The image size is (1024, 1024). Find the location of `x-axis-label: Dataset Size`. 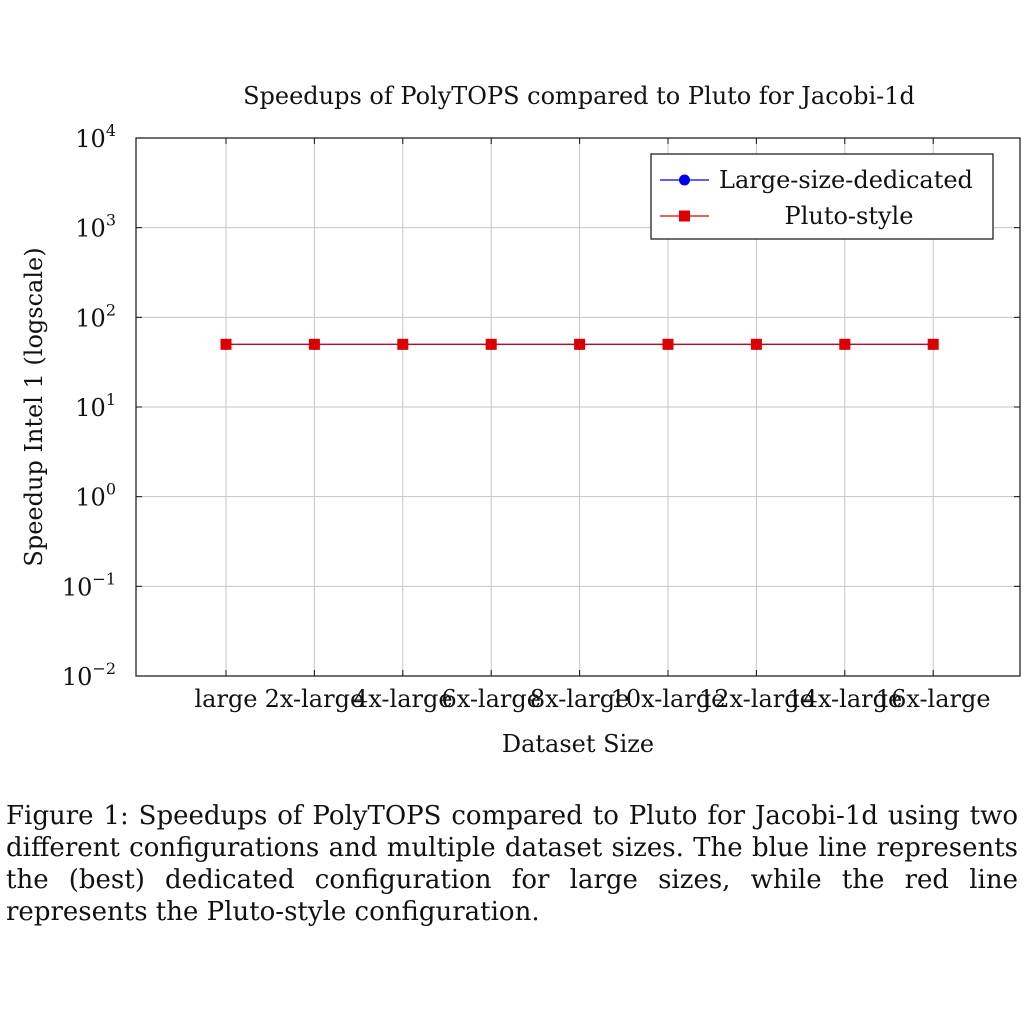

x-axis-label: Dataset Size is located at coordinates (578, 744).